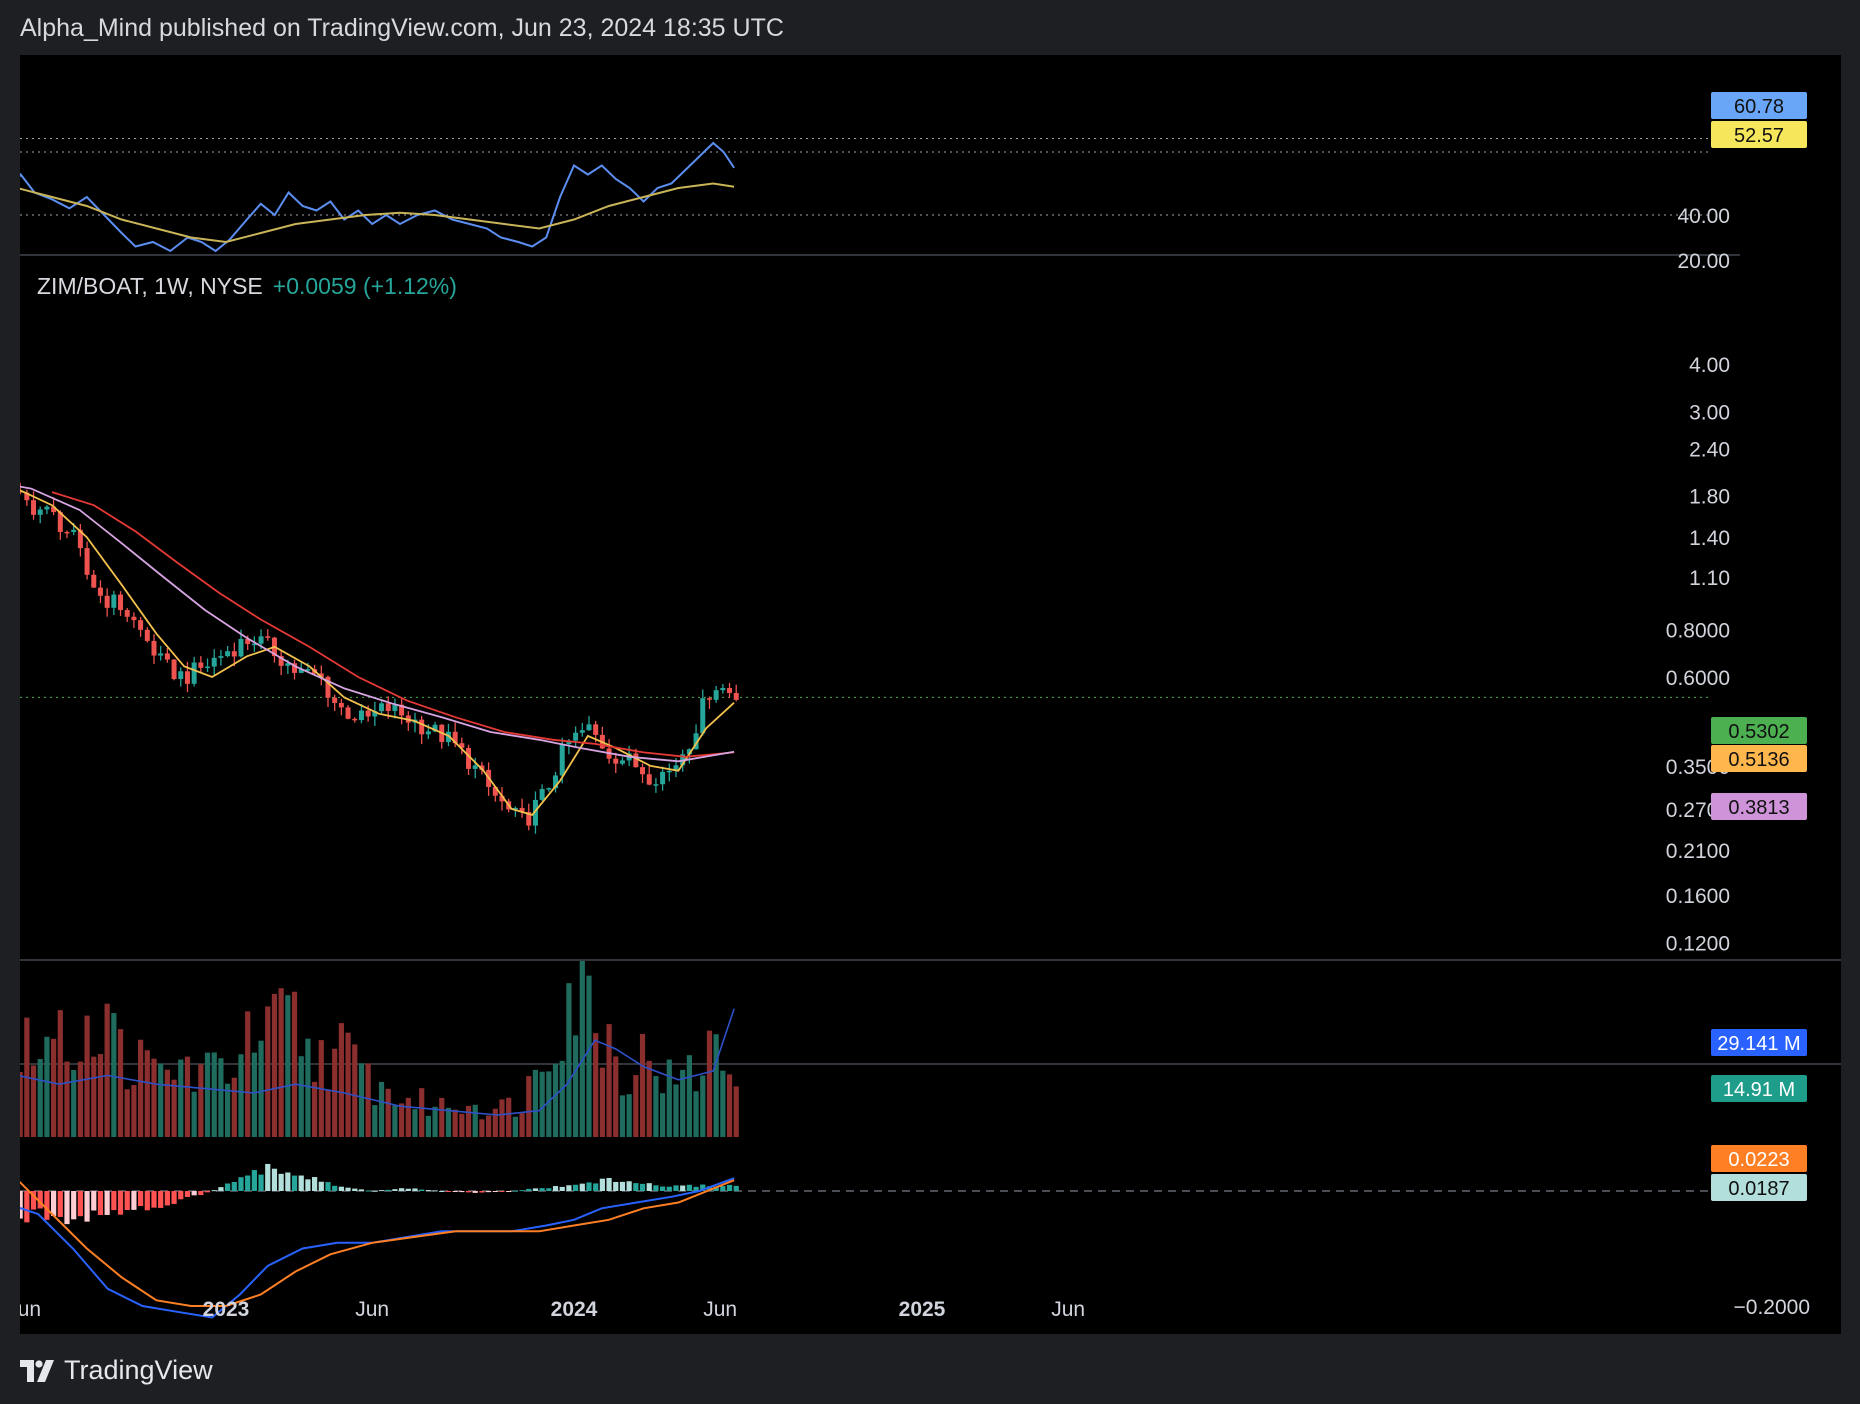  What do you see at coordinates (393, 624) in the screenshot?
I see `ema-mid-line` at bounding box center [393, 624].